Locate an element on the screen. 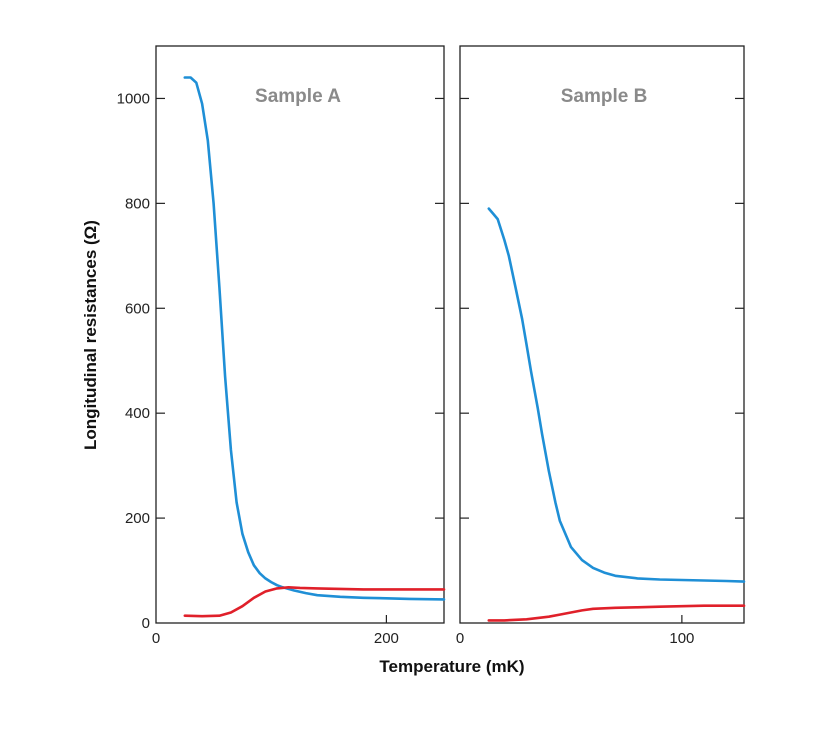 This screenshot has height=744, width=830. y-tick-label: 400 is located at coordinates (137, 413).